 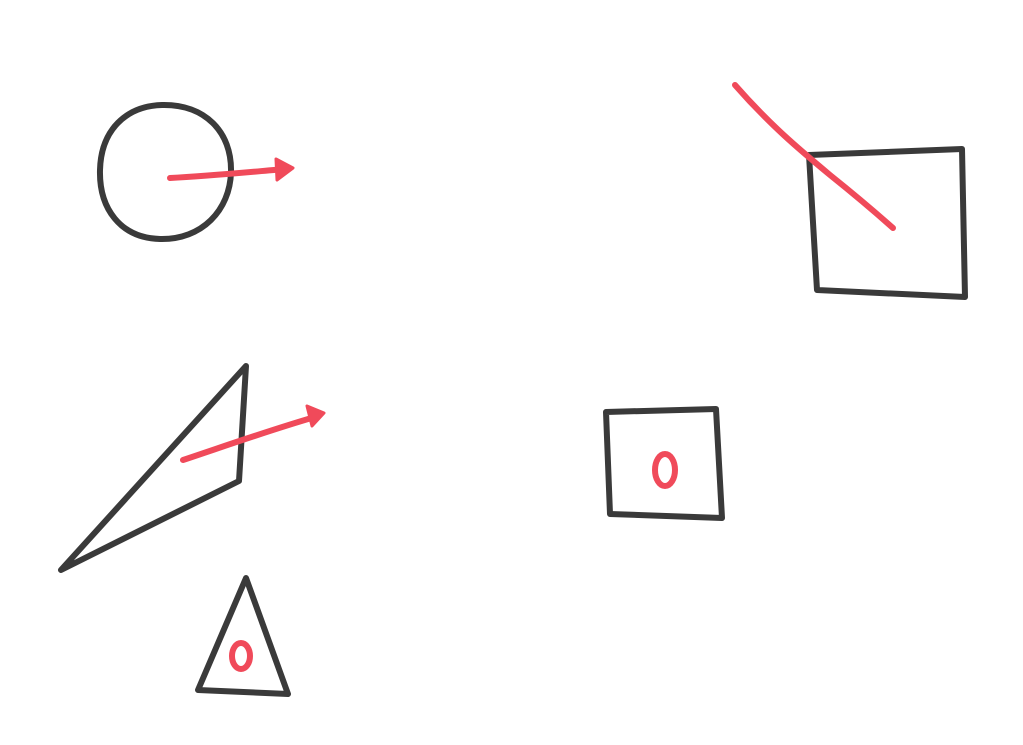 I want to click on circle-with-arrow, so click(x=195, y=172).